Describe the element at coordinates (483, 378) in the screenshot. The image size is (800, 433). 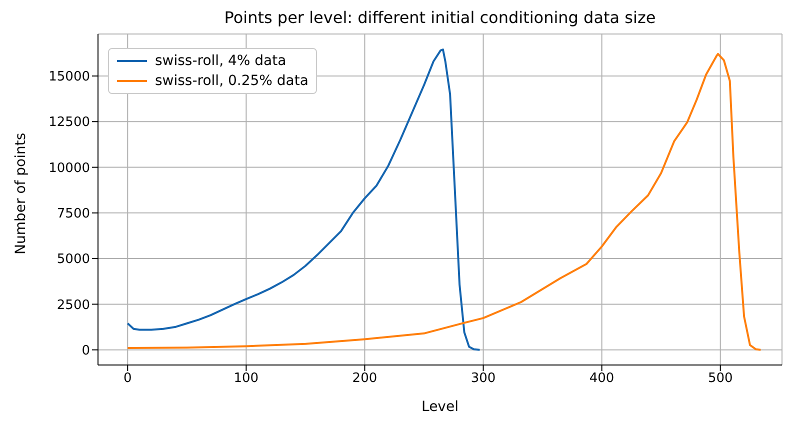
I see `x-tick-label: 300` at that location.